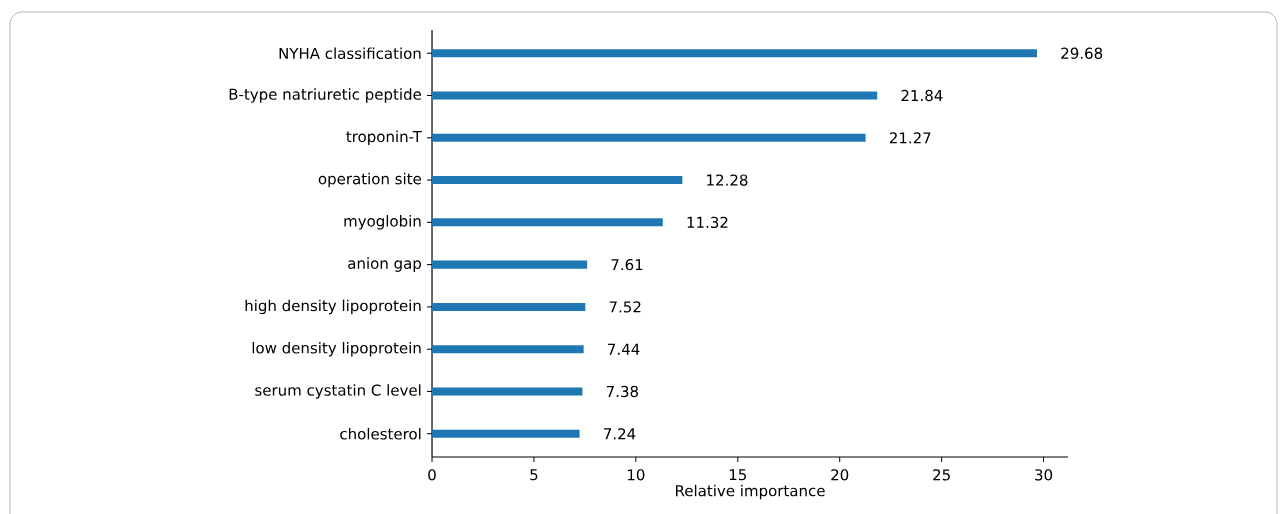  Describe the element at coordinates (432, 475) in the screenshot. I see `x-tick-label: 0` at that location.